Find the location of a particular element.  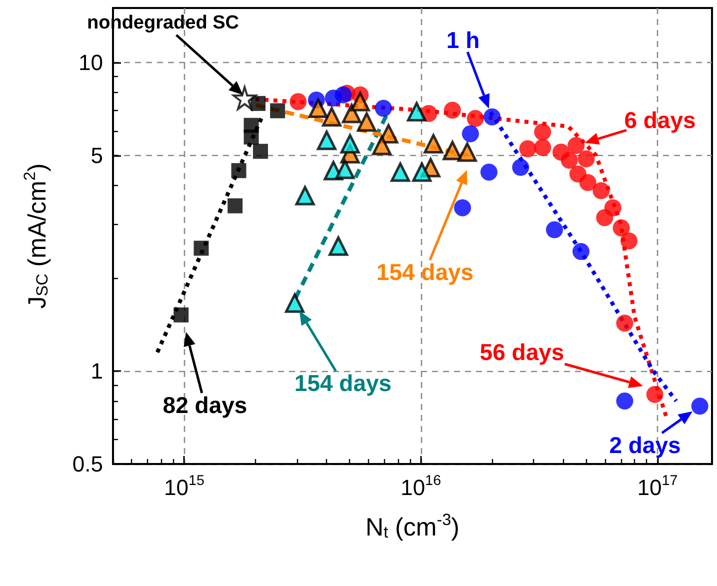

annotation: 82 days is located at coordinates (205, 405).